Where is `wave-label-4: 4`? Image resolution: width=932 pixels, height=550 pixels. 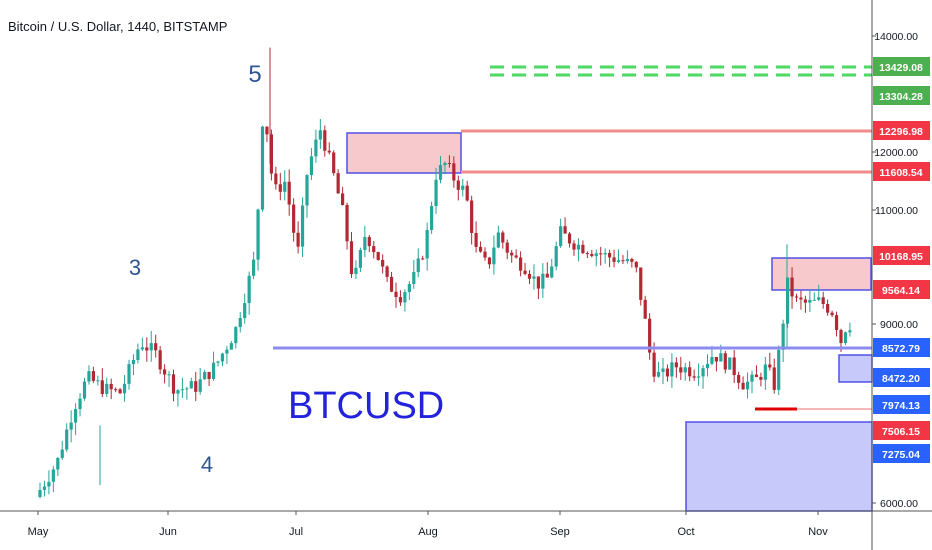
wave-label-4: 4 is located at coordinates (207, 464).